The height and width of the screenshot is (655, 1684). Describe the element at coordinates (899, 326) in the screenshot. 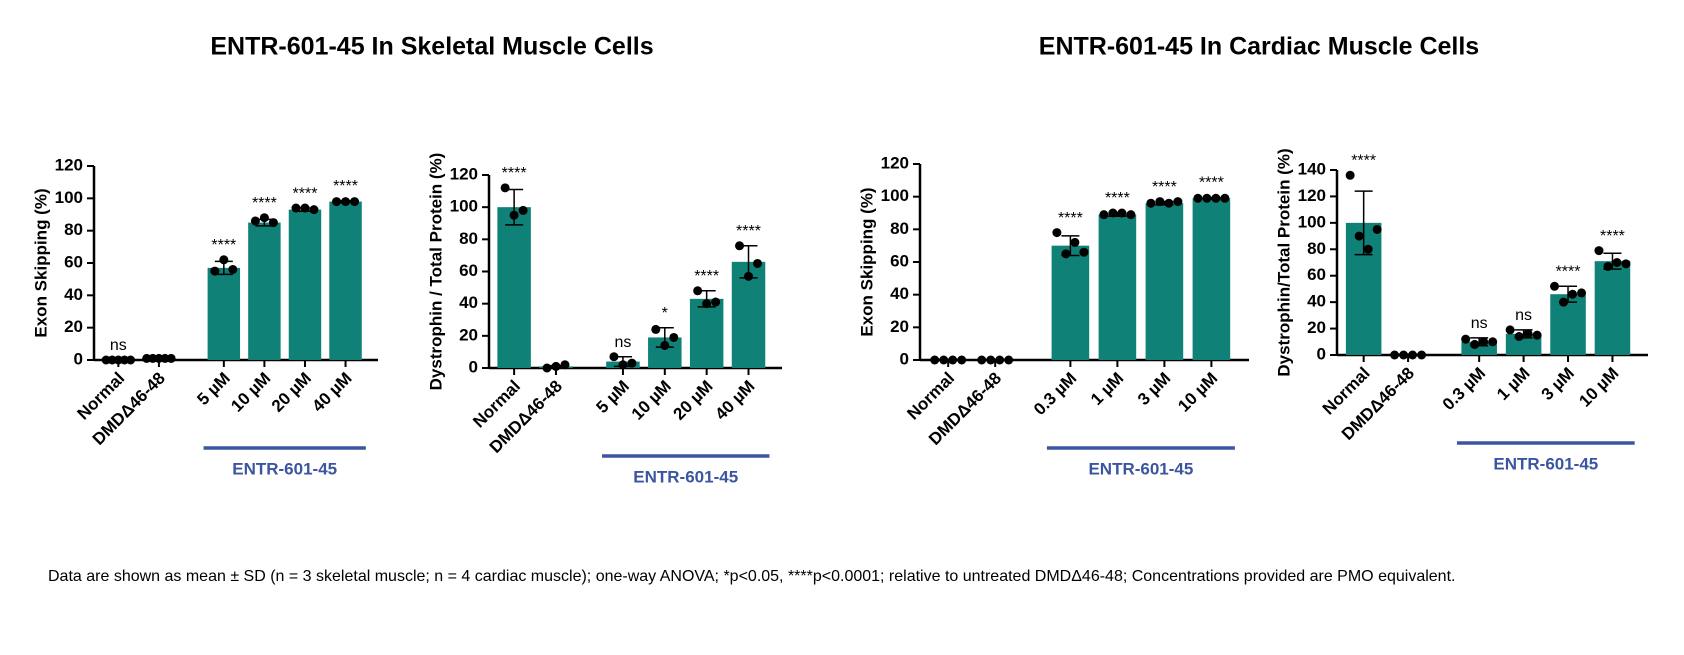

I see `y-tick-label: 20` at that location.